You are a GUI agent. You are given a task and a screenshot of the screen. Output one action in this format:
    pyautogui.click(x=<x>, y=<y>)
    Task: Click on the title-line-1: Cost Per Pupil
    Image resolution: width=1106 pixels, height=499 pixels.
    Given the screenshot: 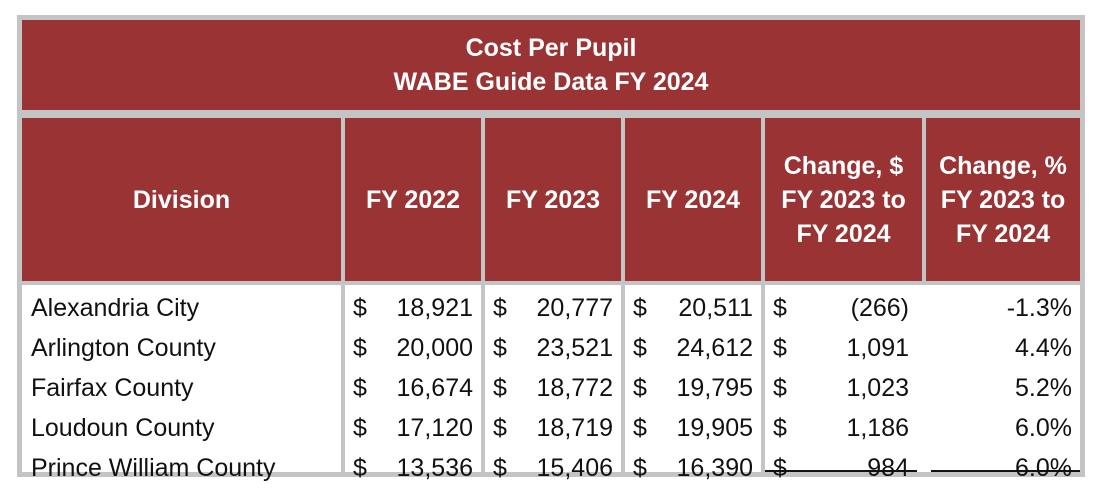 What is the action you would take?
    pyautogui.click(x=551, y=48)
    